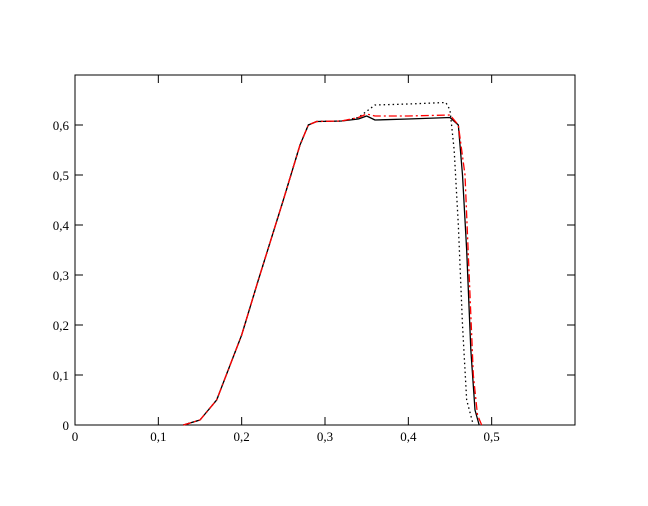 This screenshot has height=506, width=648. What do you see at coordinates (61, 375) in the screenshot?
I see `y-tick-label: 0,1` at bounding box center [61, 375].